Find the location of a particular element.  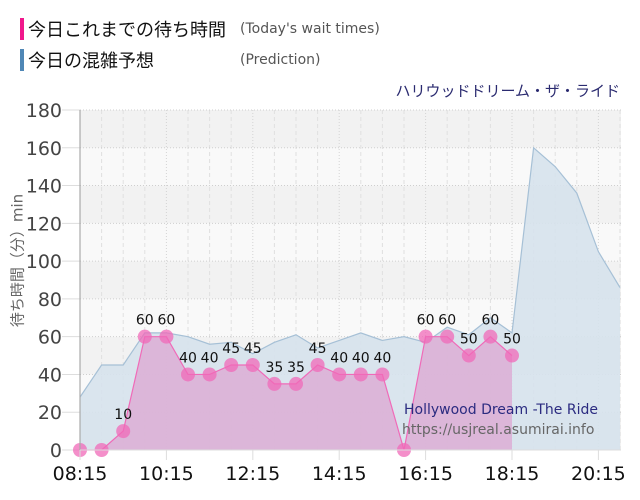

legend-swatch-prediction is located at coordinates (22, 60).